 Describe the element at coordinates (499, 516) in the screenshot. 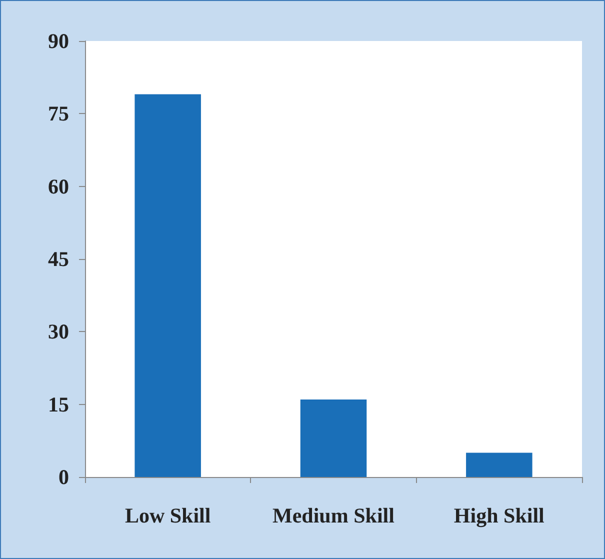

I see `x-tick-label: High Skill` at that location.